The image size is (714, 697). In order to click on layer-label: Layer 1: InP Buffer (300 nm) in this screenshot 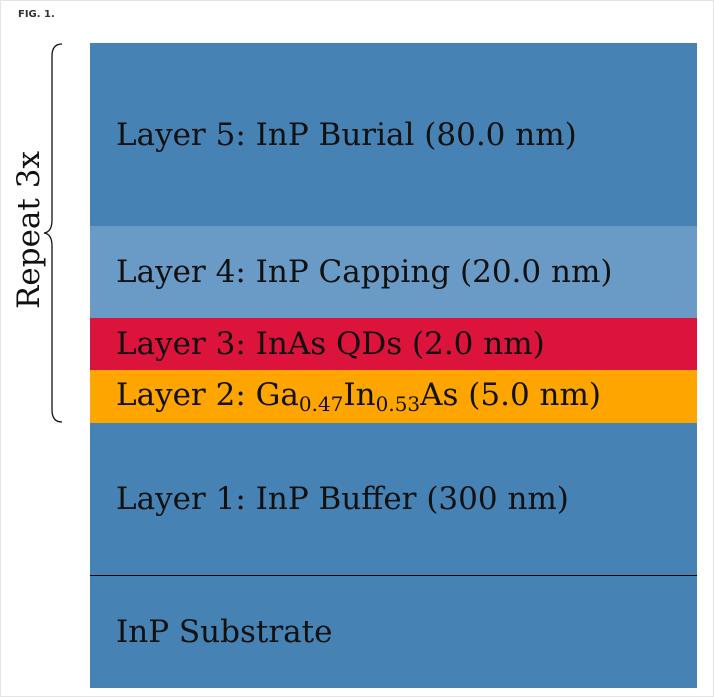, I will do `click(342, 499)`.